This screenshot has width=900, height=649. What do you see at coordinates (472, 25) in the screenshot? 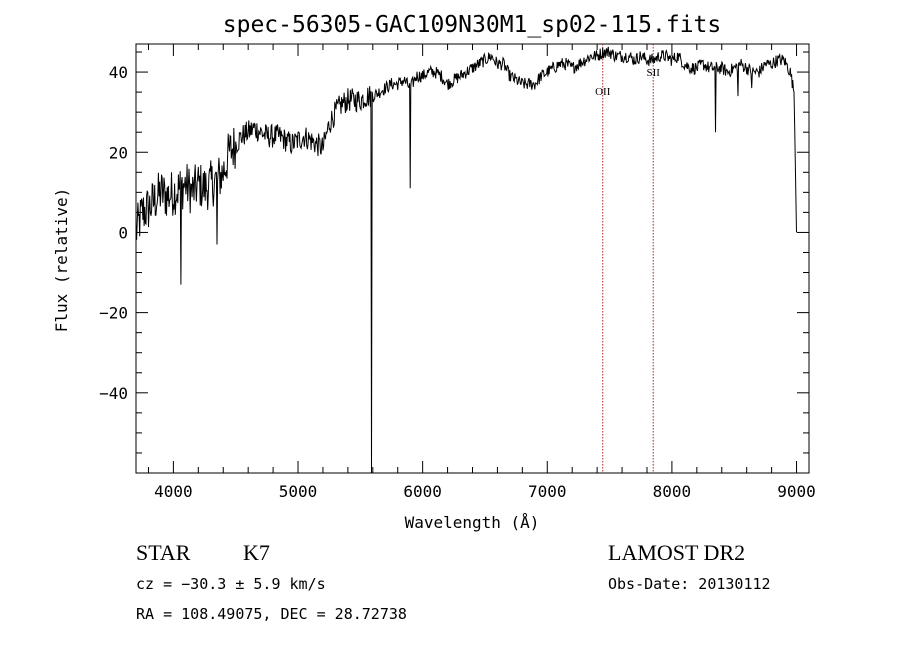
I see `chart-title: spec-56305-GAC109N30M1_sp02-115.fits` at bounding box center [472, 25].